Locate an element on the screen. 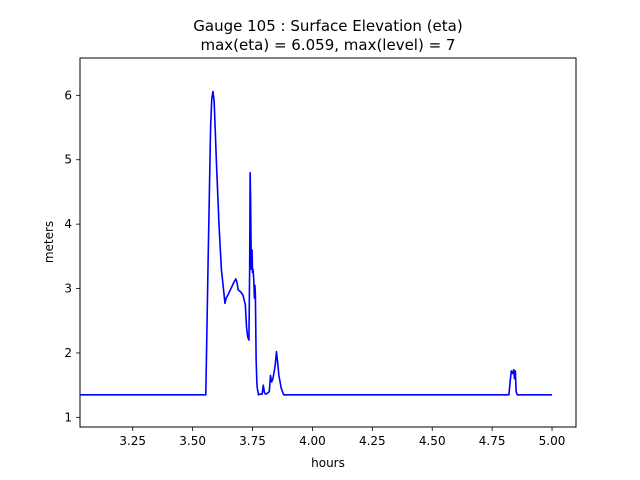  y-tick-label: 4 is located at coordinates (68, 224).